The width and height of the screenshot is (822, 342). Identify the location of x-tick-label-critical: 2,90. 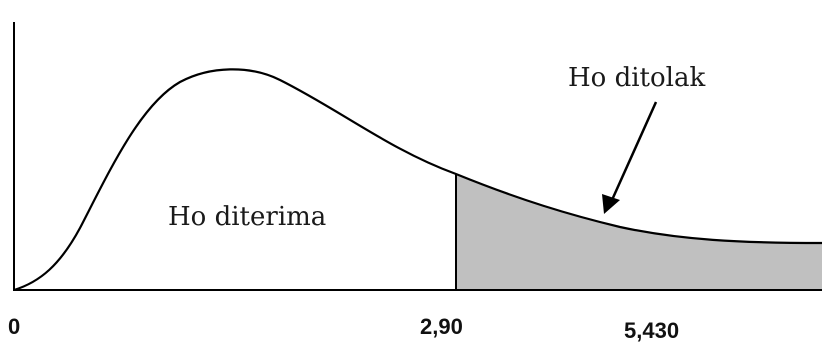
(441, 326).